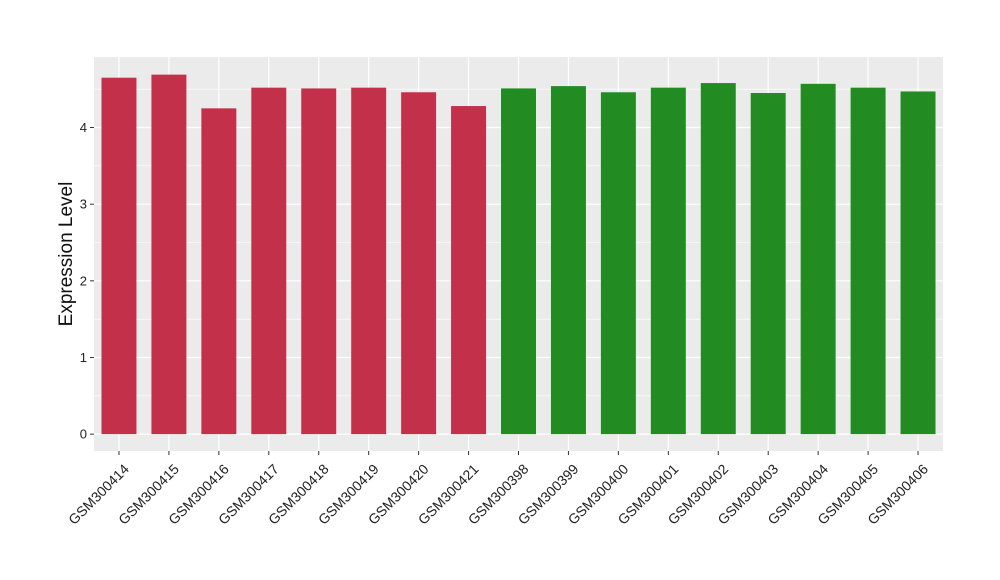  Describe the element at coordinates (668, 261) in the screenshot. I see `bar-gsm300401` at that location.